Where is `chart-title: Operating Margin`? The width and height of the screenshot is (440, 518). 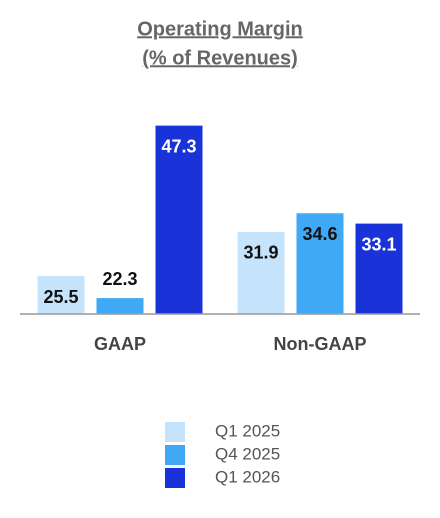
chart-title: Operating Margin is located at coordinates (220, 29).